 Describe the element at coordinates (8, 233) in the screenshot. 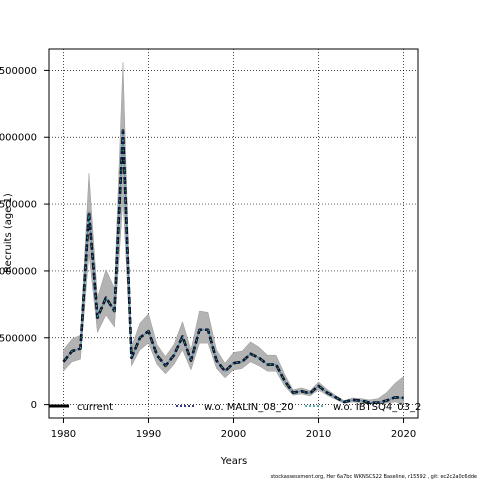

I see `y-axis-title: Recruits (age 1)` at that location.